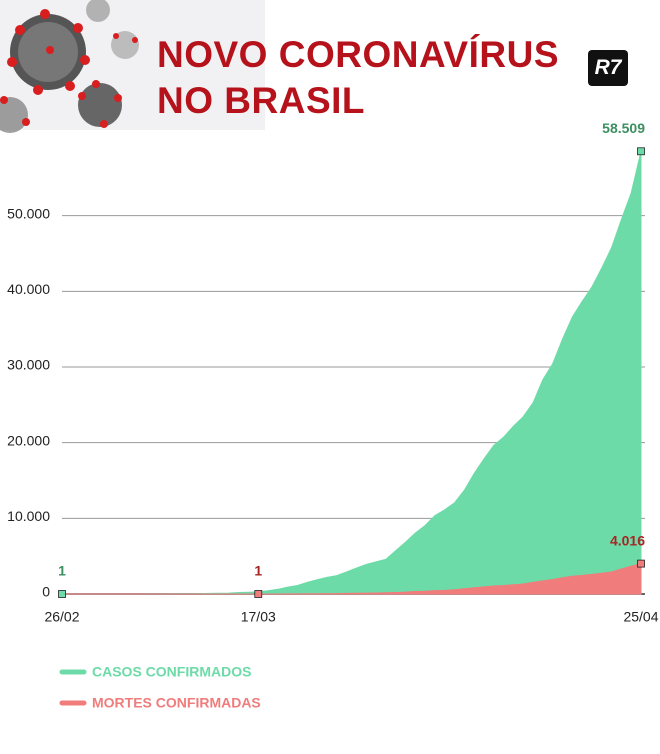  Describe the element at coordinates (28, 213) in the screenshot. I see `y-tick-label: 50.000` at that location.